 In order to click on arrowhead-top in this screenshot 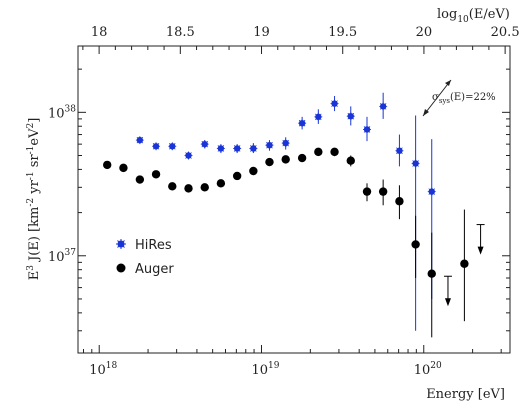, I will do `click(448, 83)`.